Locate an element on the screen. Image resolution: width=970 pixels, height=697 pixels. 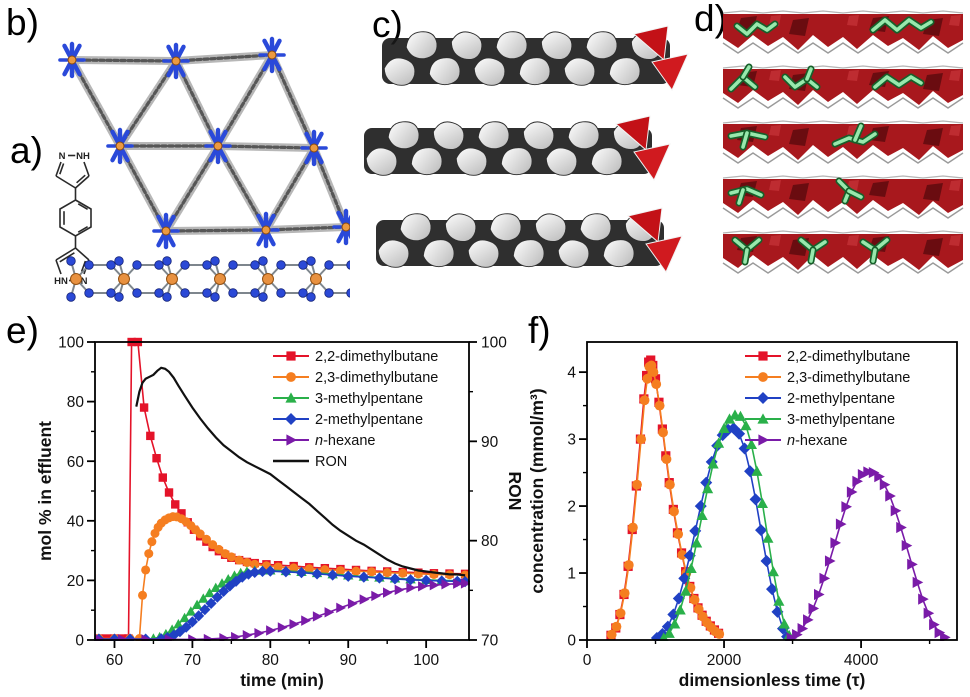
svg-text: 3 is located at coordinates (571, 440).